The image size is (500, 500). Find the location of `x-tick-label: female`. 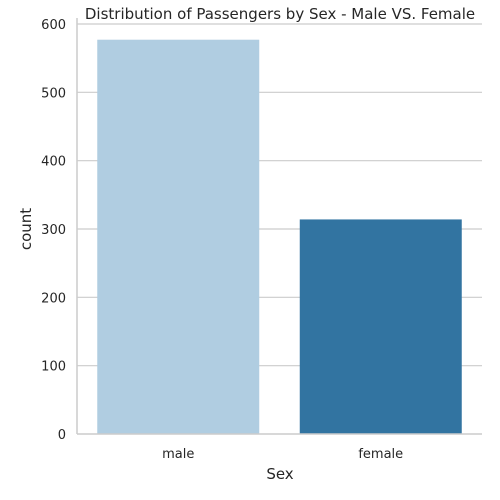

x-tick-label: female is located at coordinates (380, 454).